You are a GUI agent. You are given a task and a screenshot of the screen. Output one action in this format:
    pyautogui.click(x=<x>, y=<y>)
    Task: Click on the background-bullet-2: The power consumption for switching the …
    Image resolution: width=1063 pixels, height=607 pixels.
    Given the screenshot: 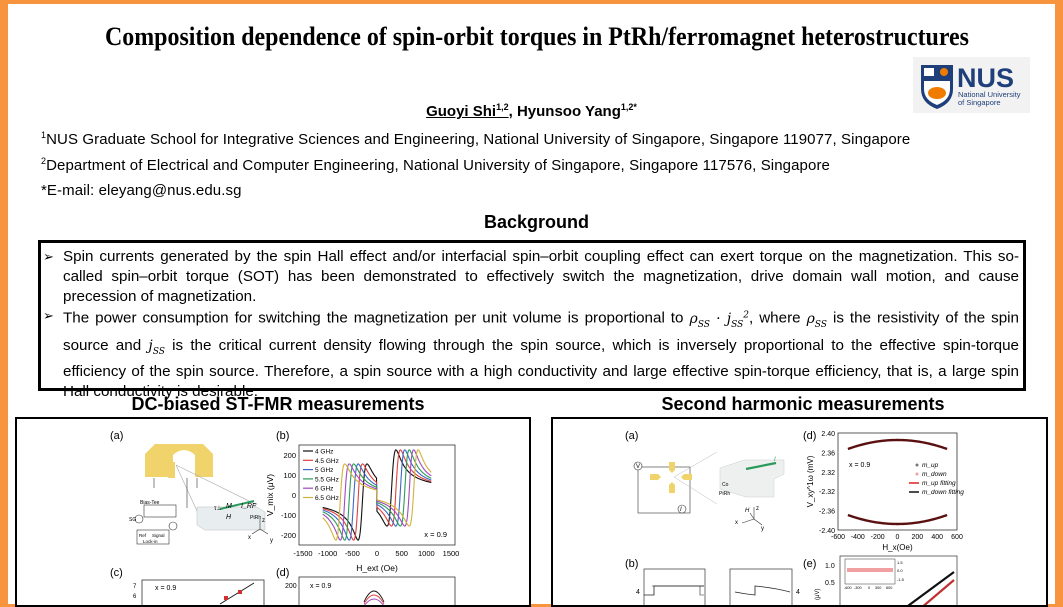 What is the action you would take?
    pyautogui.click(x=531, y=353)
    